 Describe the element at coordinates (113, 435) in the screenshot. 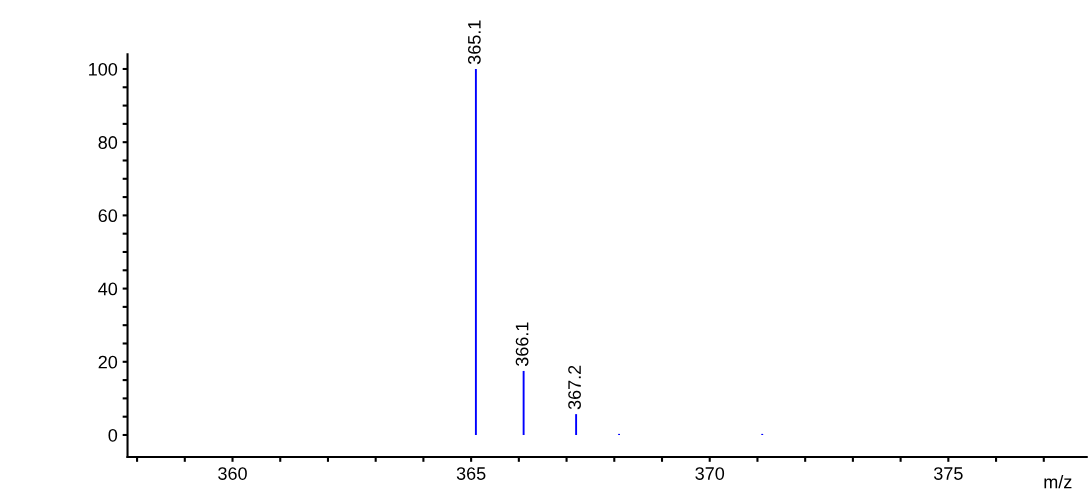

I see `y-tick-label: 0` at that location.